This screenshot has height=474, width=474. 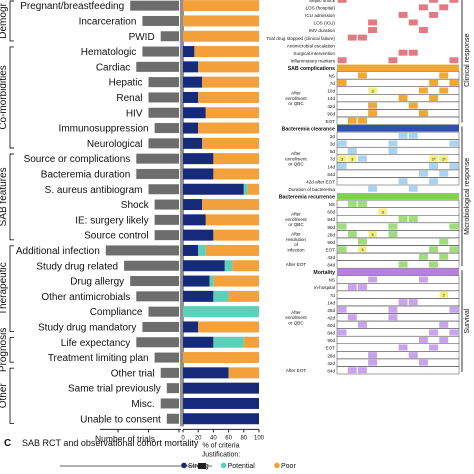 What do you see at coordinates (228, 438) in the screenshot?
I see `pct-x-tick-label: 60` at bounding box center [228, 438].